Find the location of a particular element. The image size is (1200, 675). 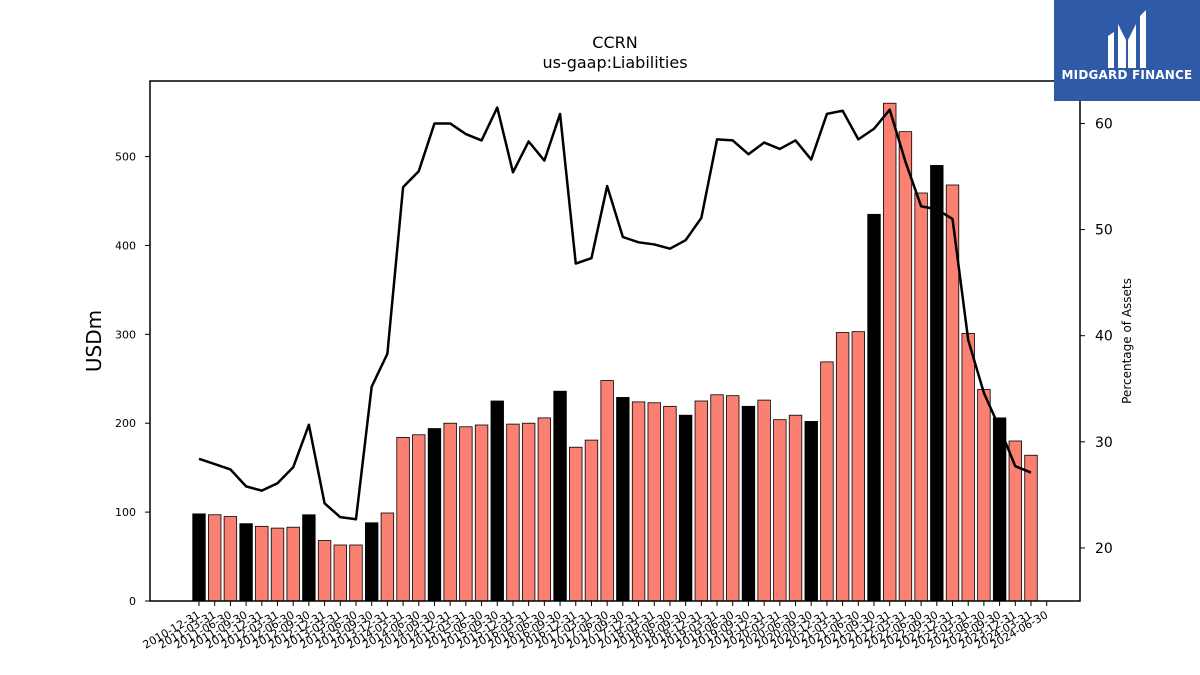

midgard-logo-icon is located at coordinates (1127, 39).